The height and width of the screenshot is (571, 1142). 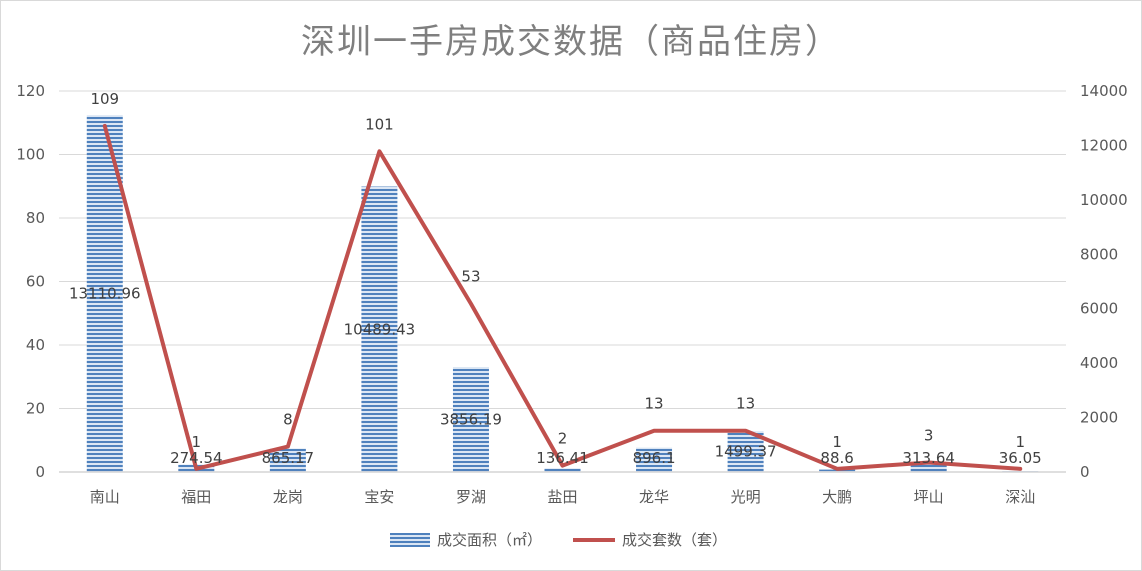 I want to click on x-tick-label: 龙岗, so click(x=288, y=497).